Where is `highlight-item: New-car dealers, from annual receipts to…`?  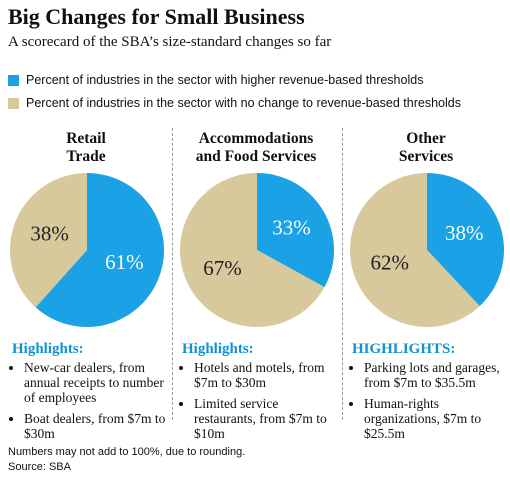
highlight-item: New-car dealers, from annual receipts to… is located at coordinates (97, 382).